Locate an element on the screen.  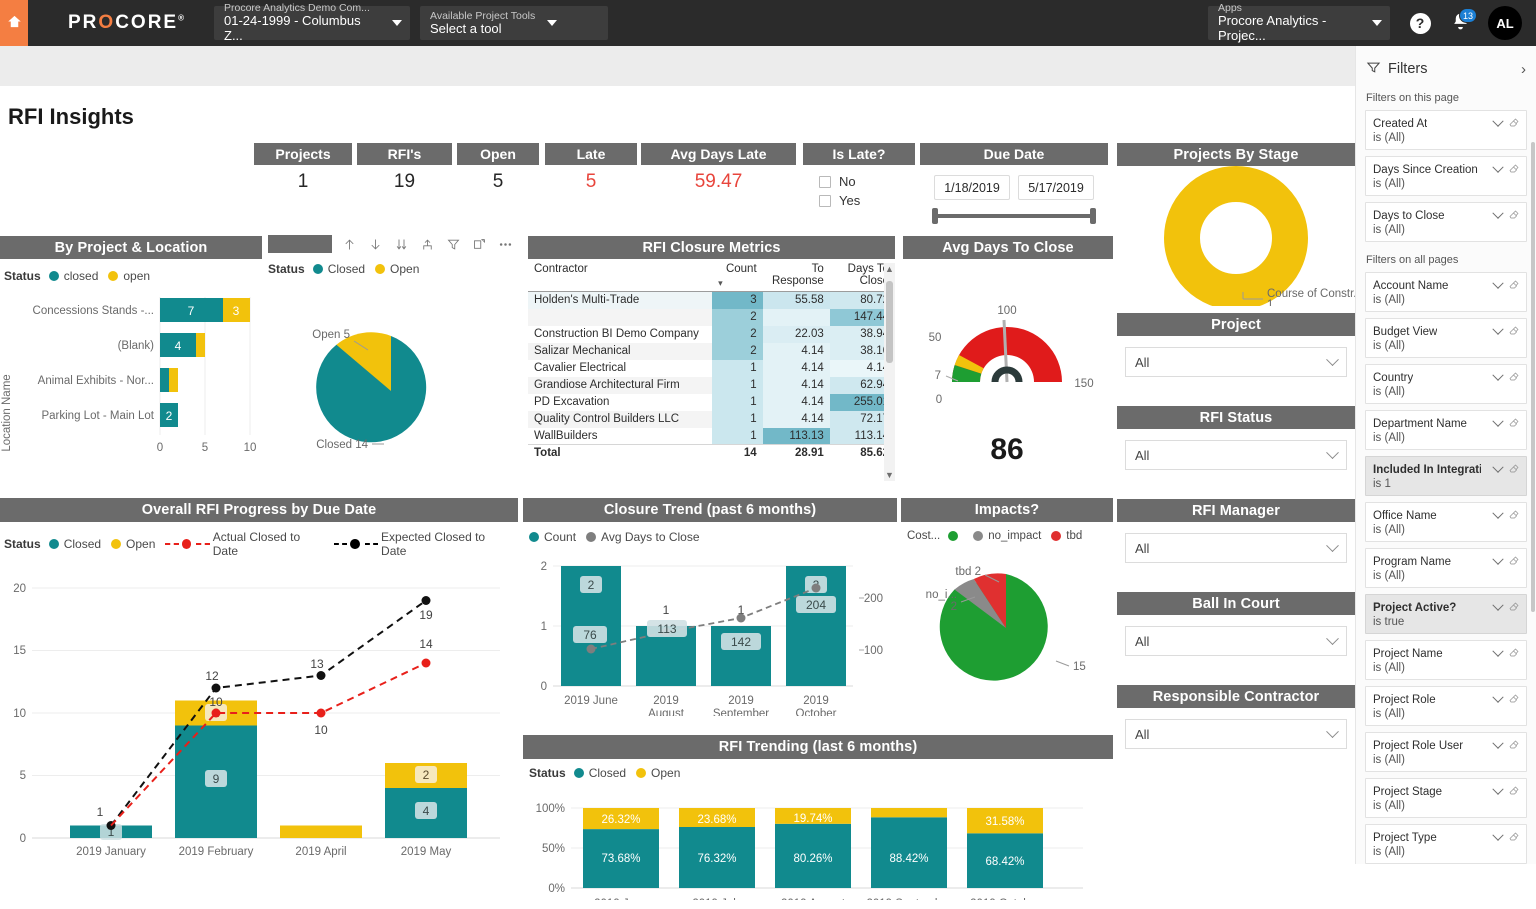
arrow-down-icon is located at coordinates (375, 244).